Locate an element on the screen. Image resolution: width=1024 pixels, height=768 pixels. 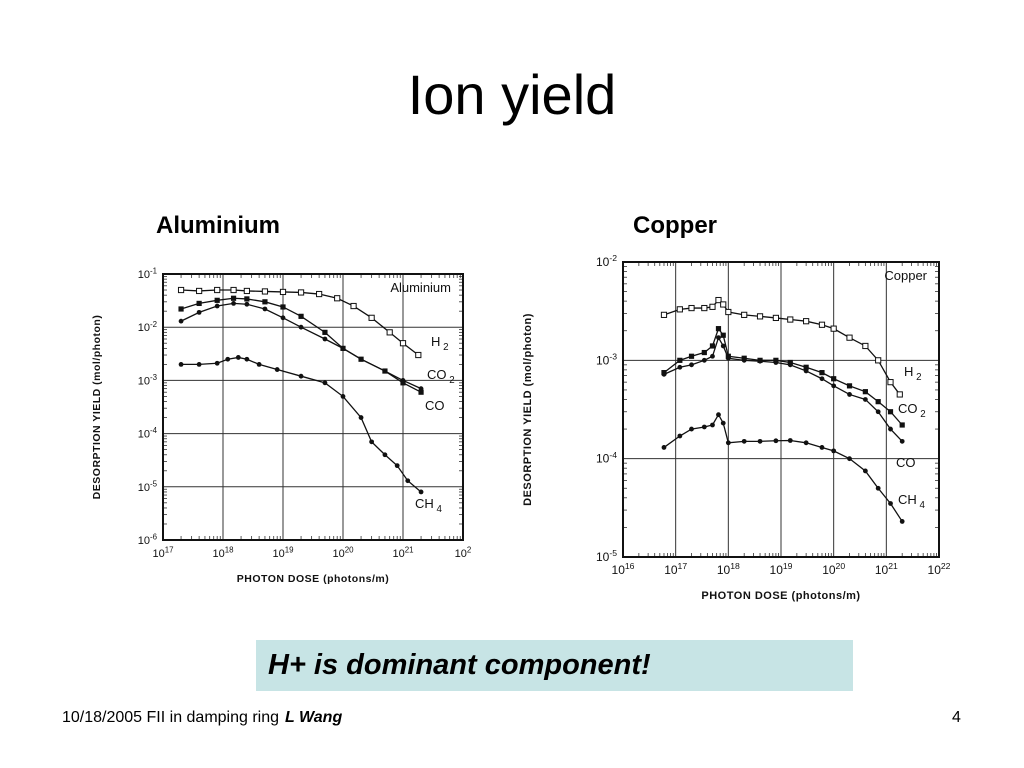
chart-title-aluminium: Aluminium is located at coordinates (218, 225).